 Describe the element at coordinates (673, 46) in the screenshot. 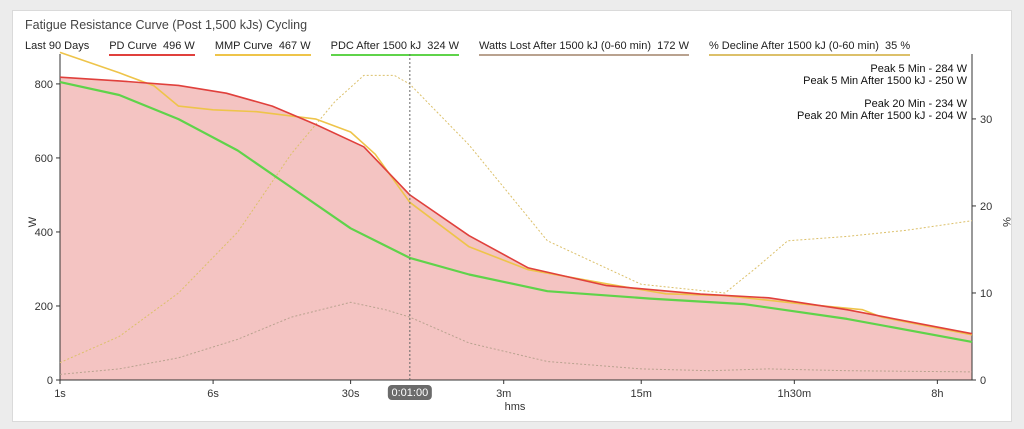

I see `legend-value: 172 W` at that location.